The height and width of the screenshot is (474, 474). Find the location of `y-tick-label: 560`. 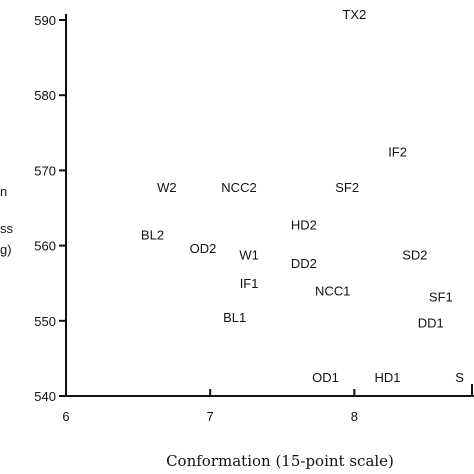

y-tick-label: 560 is located at coordinates (45, 246).